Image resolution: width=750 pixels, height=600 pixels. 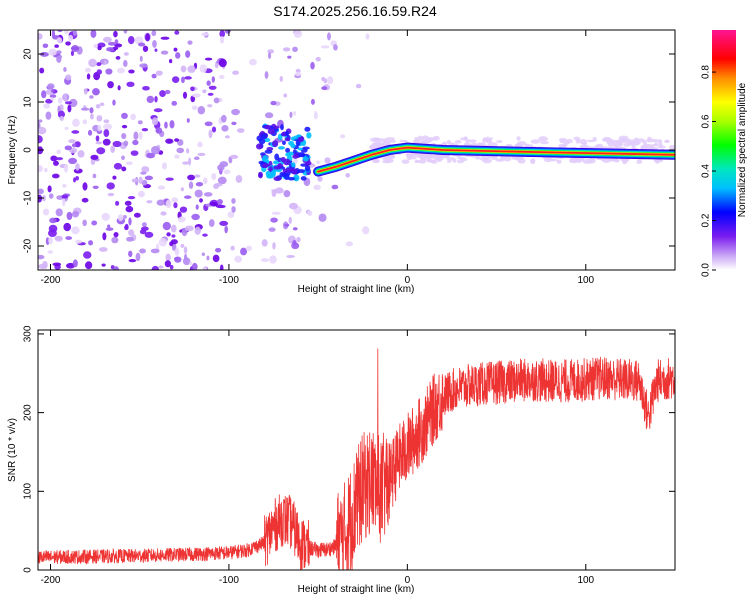 I want to click on snr-x-label: Height of straight line (km), so click(x=356, y=589).